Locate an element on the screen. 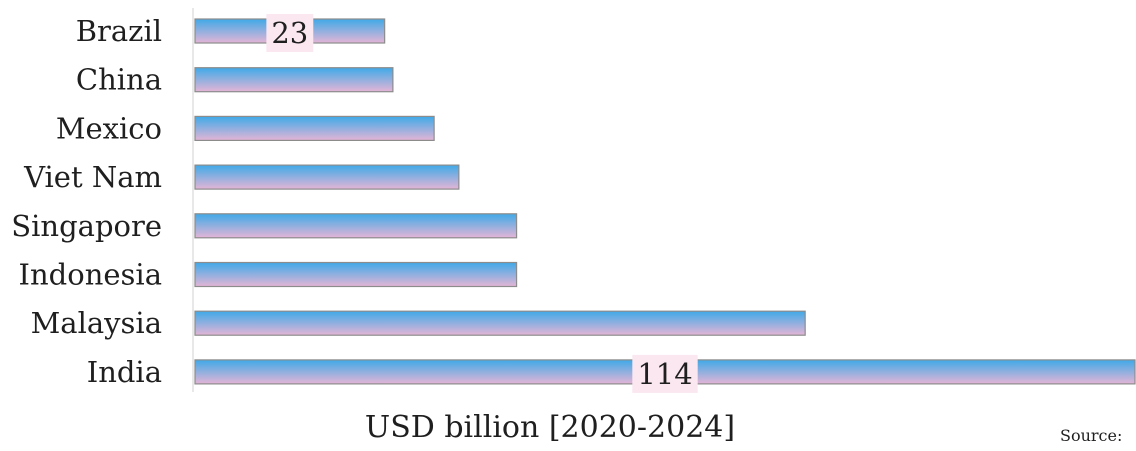  data-label-india: 114 is located at coordinates (665, 373).